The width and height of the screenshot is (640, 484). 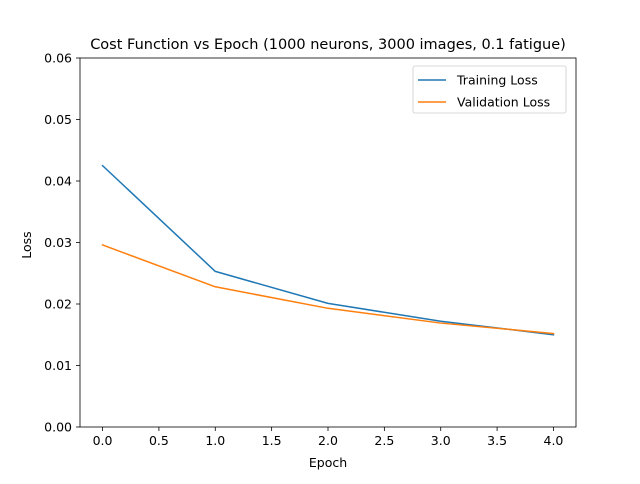 What do you see at coordinates (26, 244) in the screenshot?
I see `y-axis-label: Loss` at bounding box center [26, 244].